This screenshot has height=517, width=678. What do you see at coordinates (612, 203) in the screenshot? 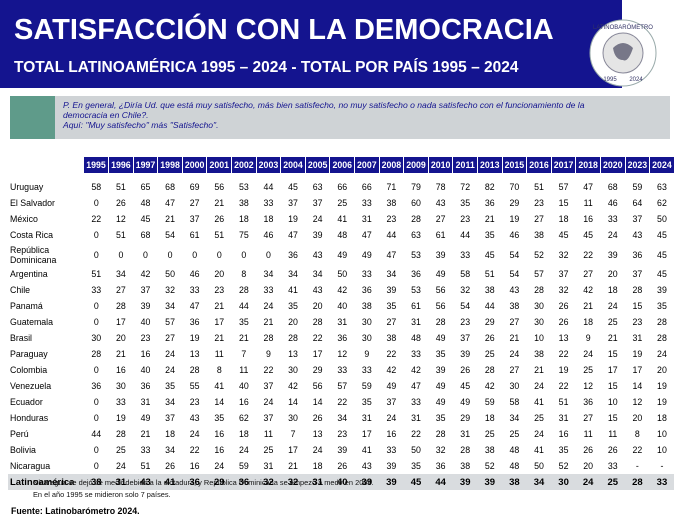
I see `cell-value: 46` at bounding box center [612, 203].